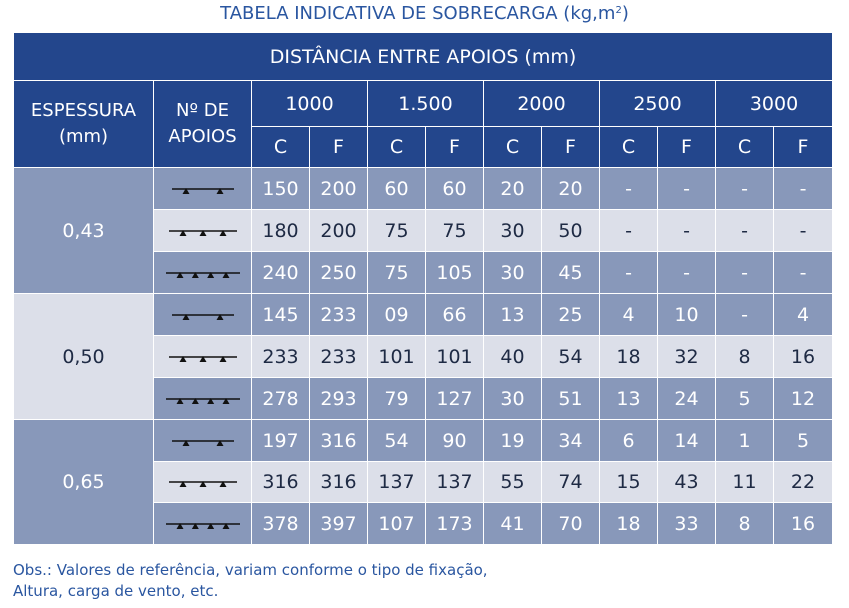  What do you see at coordinates (396, 356) in the screenshot?
I see `value-cell-c: 101` at bounding box center [396, 356].